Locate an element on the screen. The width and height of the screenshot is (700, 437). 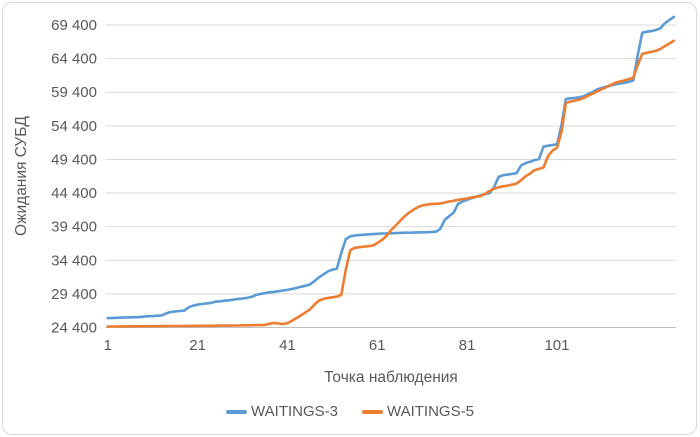
y-tick-label: 29 400 is located at coordinates (74, 294).